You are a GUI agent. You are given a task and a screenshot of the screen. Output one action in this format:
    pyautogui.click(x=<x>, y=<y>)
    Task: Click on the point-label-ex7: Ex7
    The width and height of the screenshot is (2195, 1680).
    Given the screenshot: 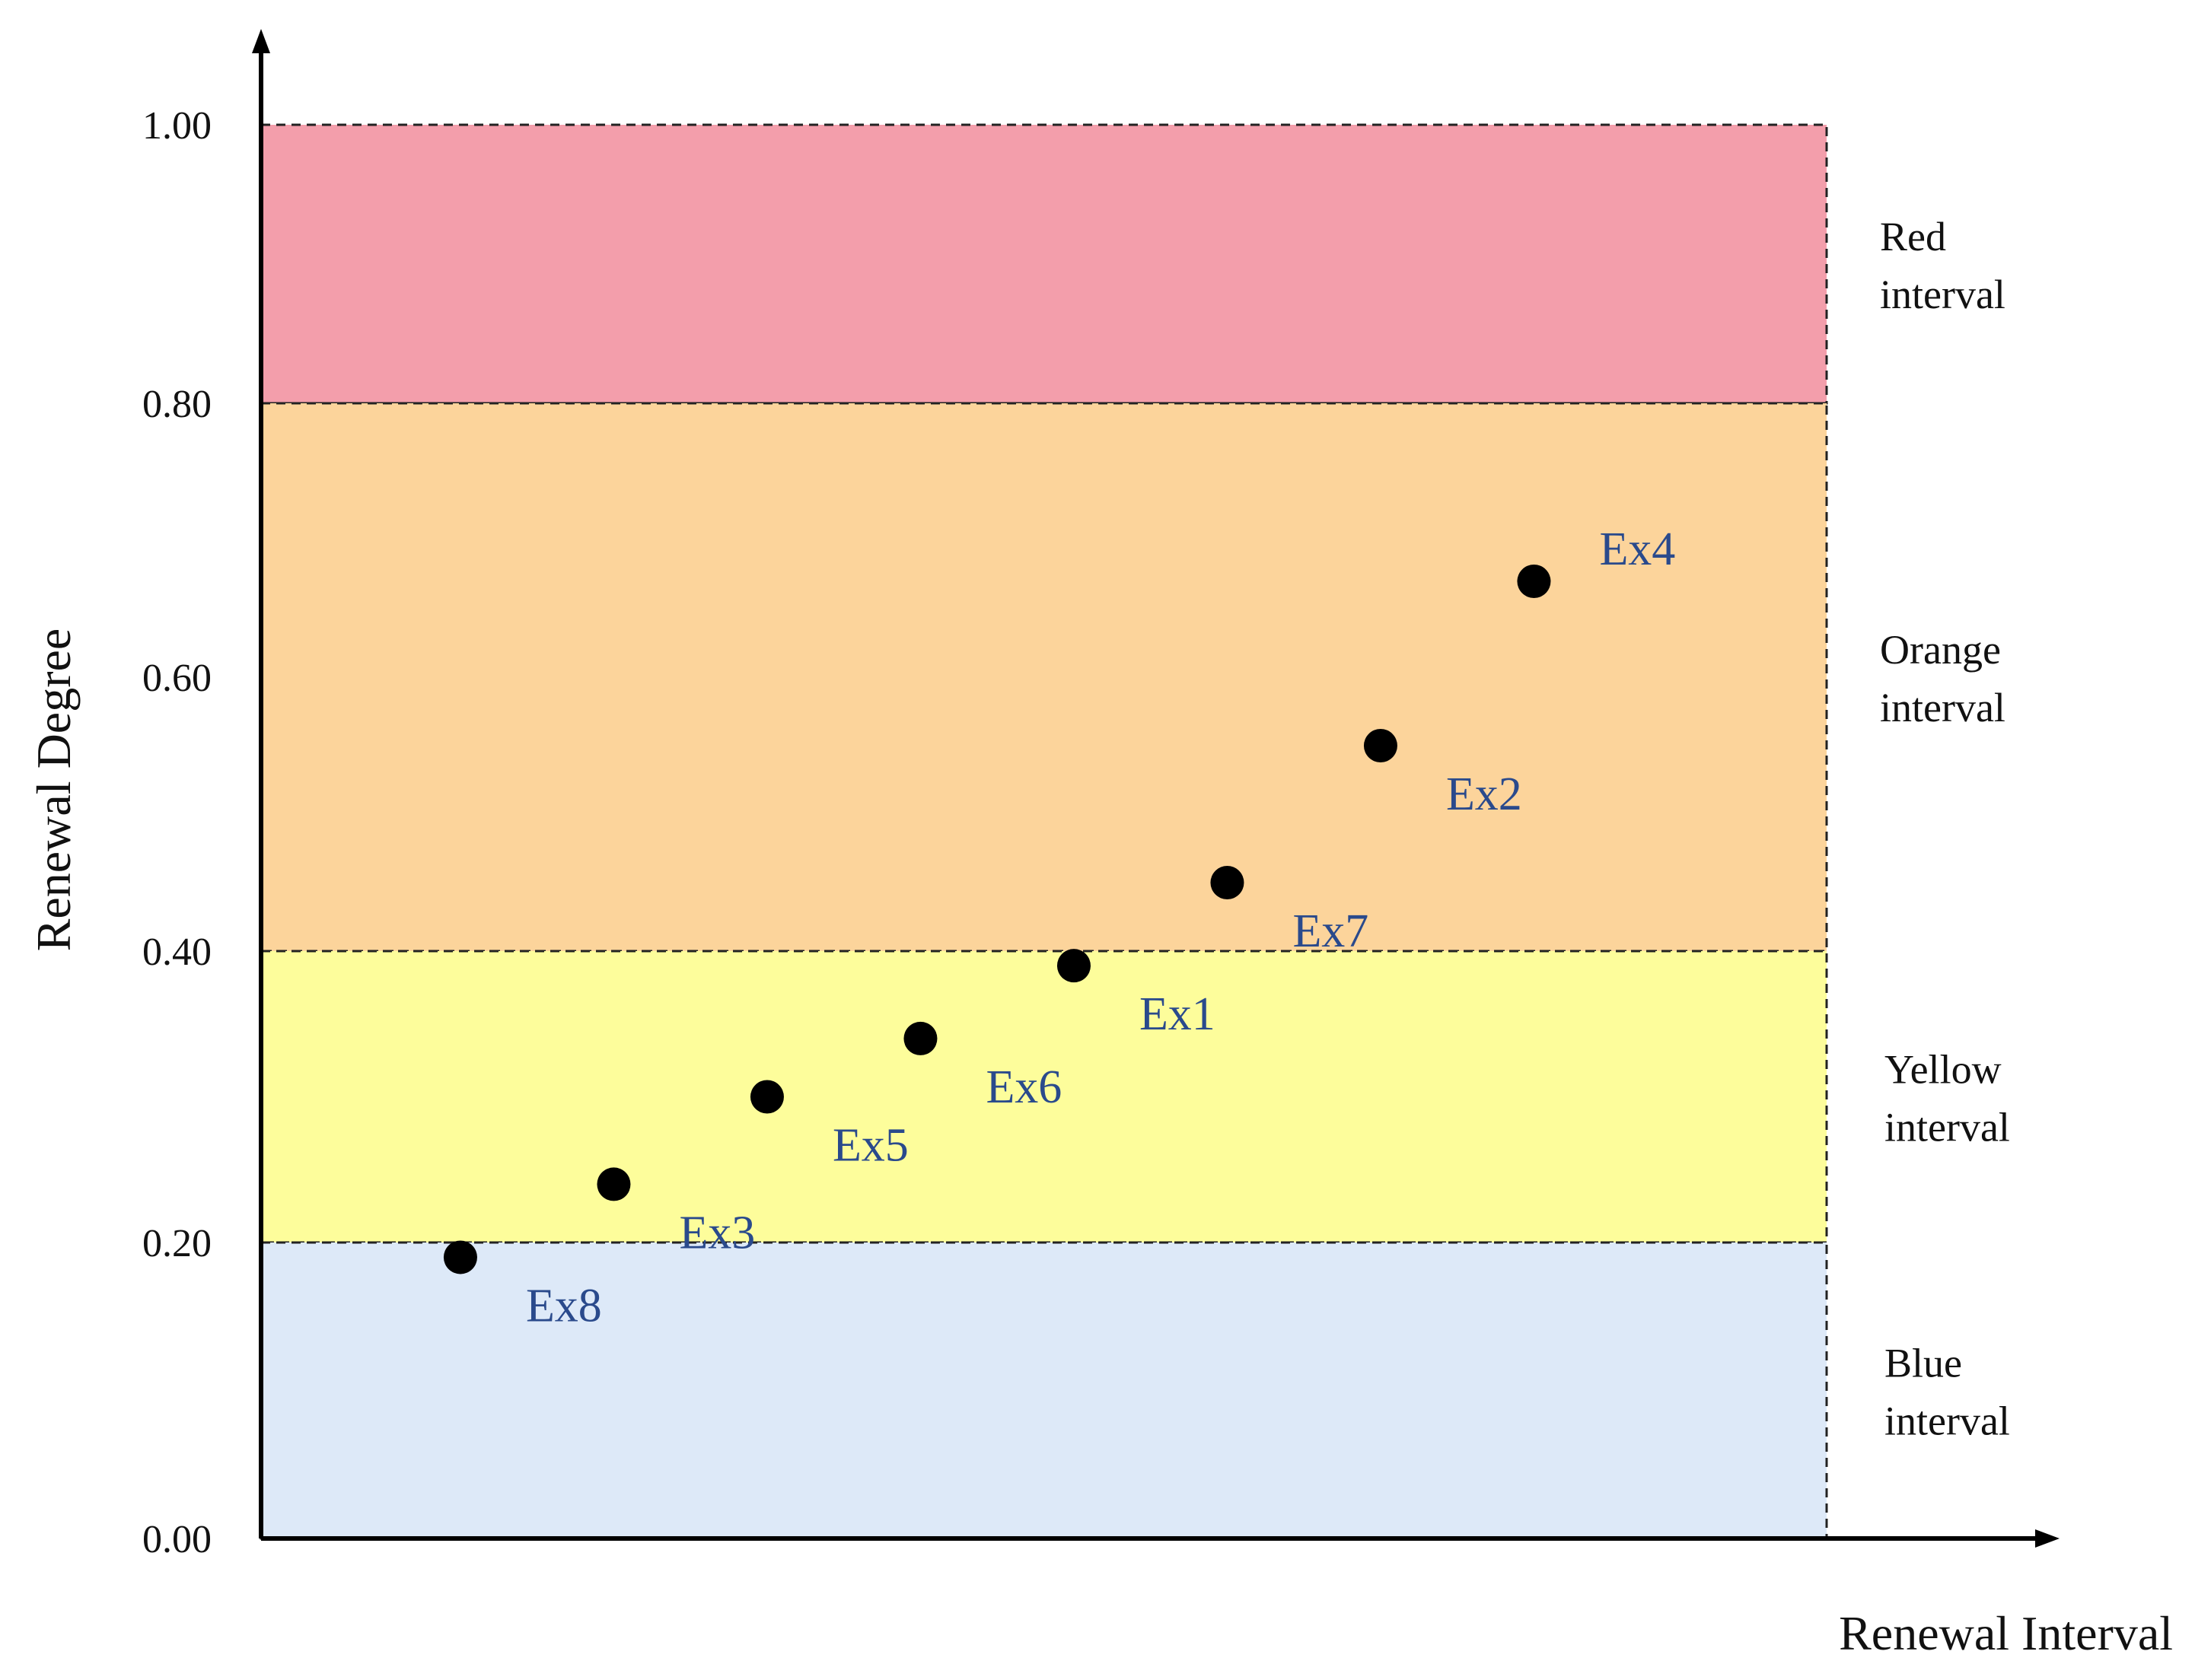 What is the action you would take?
    pyautogui.click(x=1330, y=931)
    